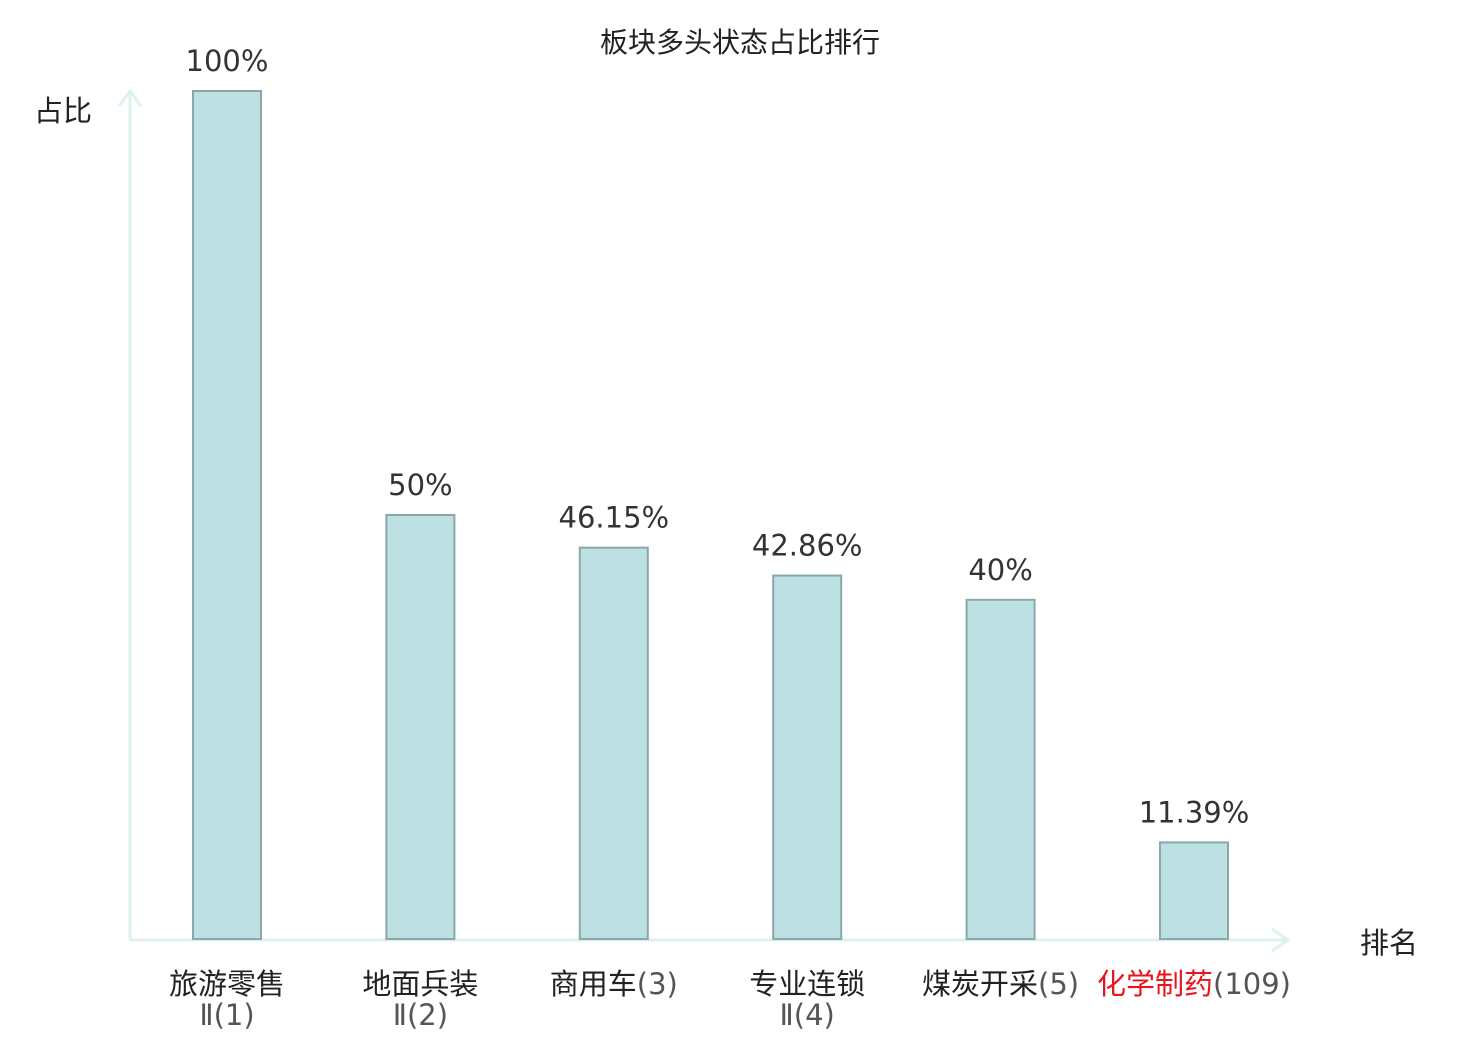 The height and width of the screenshot is (1040, 1480). I want to click on category-name-1: 旅游零售, so click(227, 984).